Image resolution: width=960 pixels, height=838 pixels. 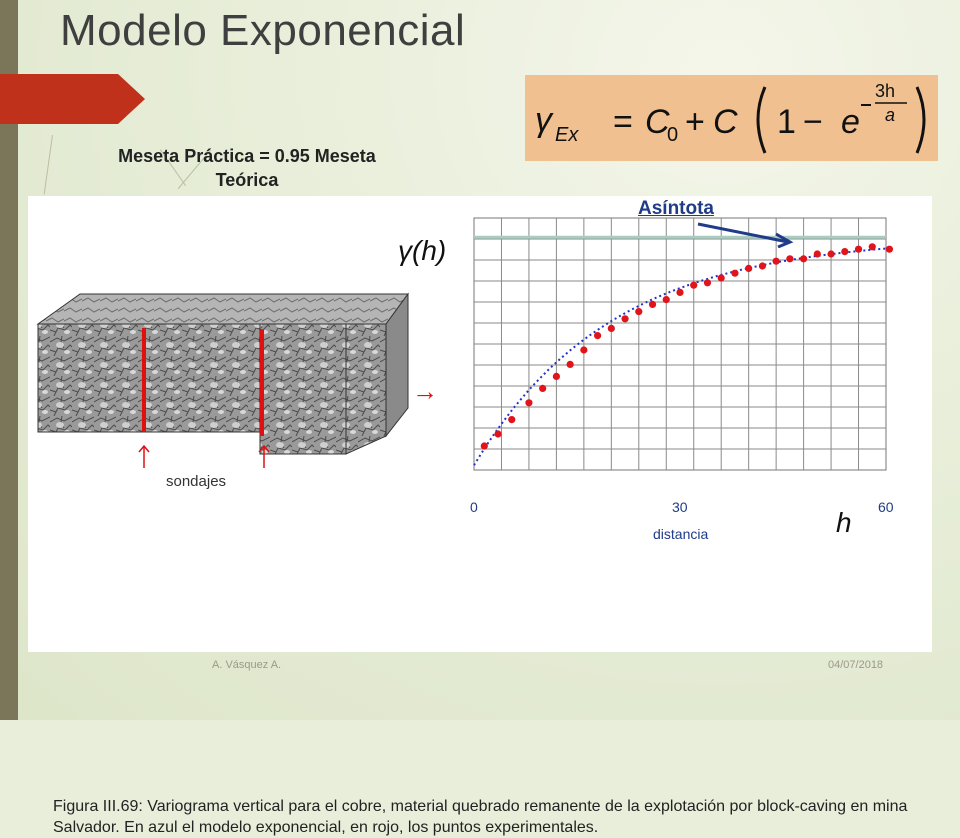 What do you see at coordinates (544, 120) in the screenshot?
I see `formula-gamma: γ` at bounding box center [544, 120].